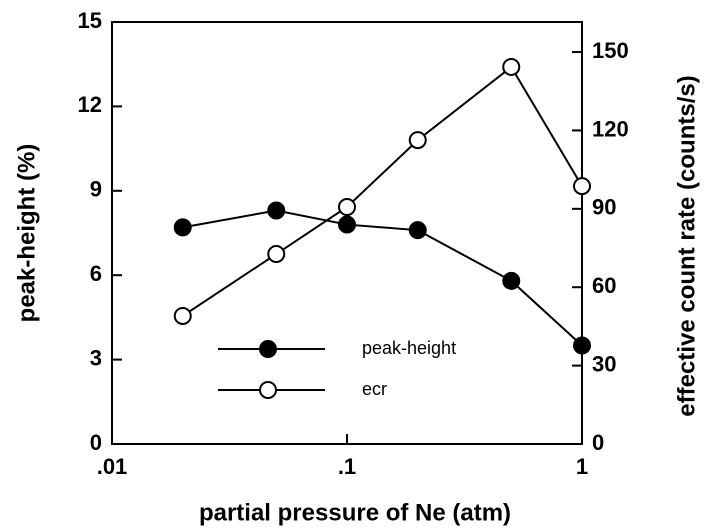  Describe the element at coordinates (604, 285) in the screenshot. I see `y2-tick-label: 60` at that location.